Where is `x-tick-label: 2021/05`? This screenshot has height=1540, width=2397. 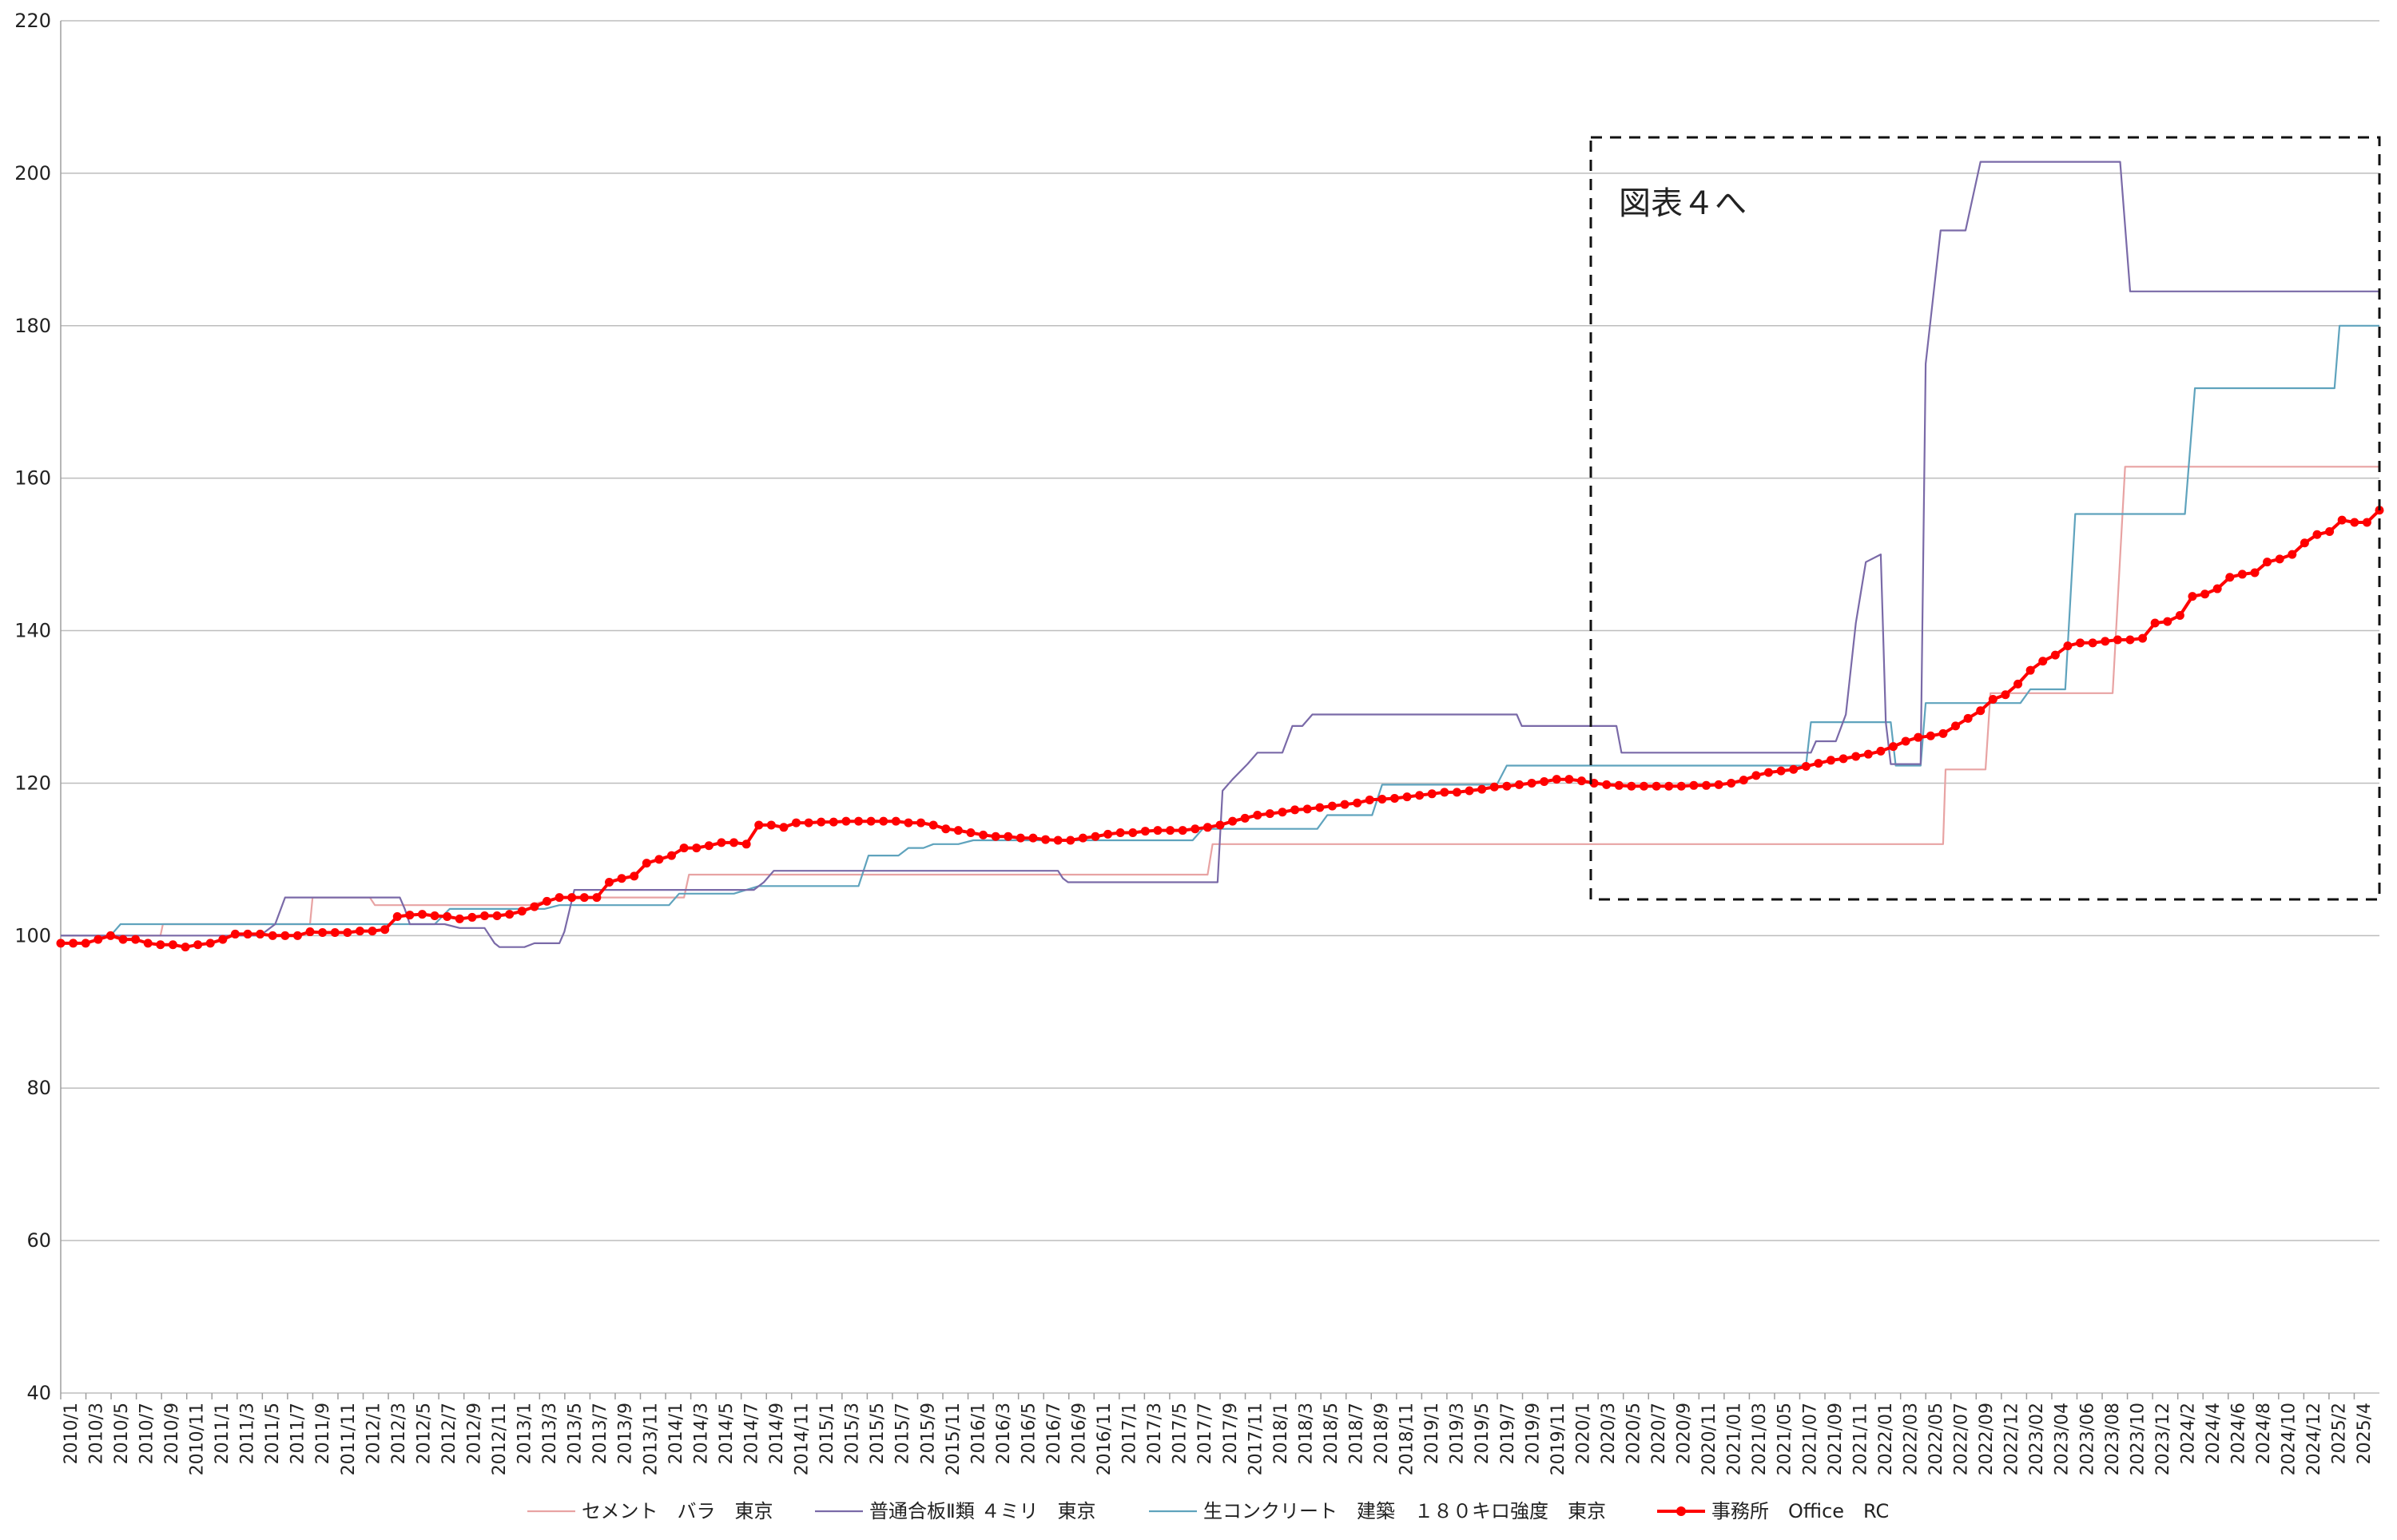
x-tick-label: 2021/05 is located at coordinates (1785, 1439).